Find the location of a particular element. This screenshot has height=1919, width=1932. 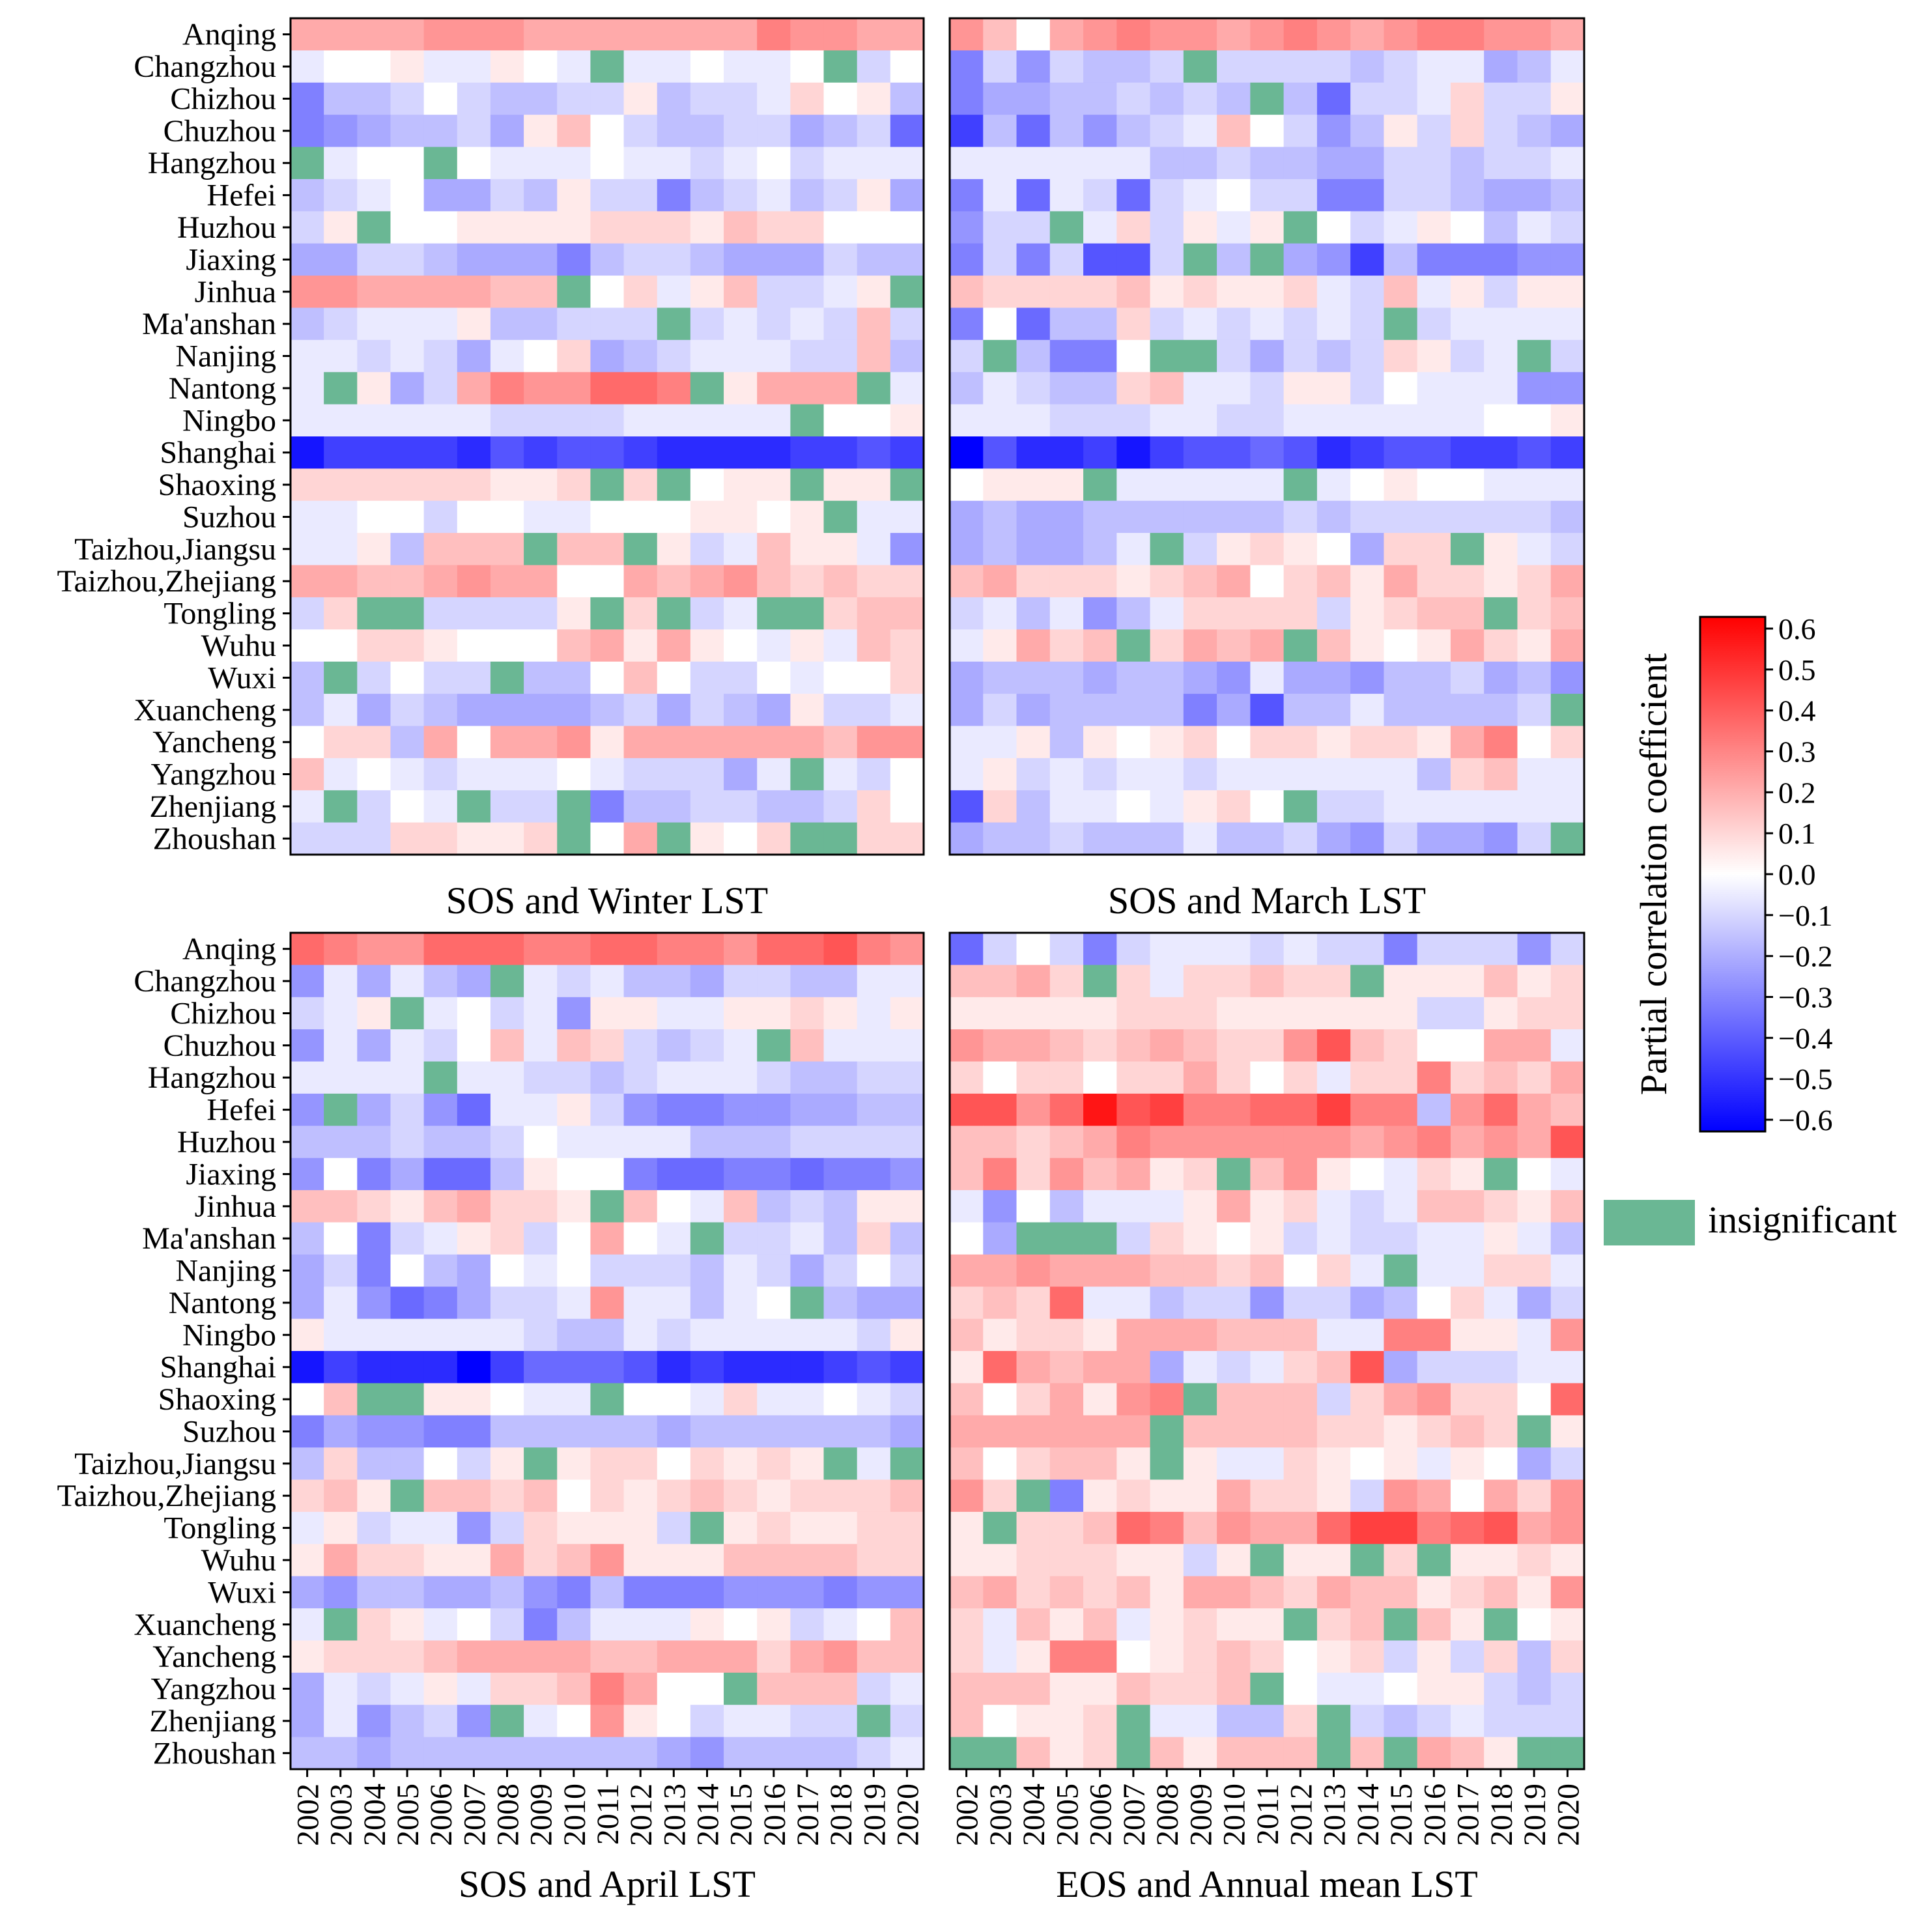

x-tick-label: 2005 is located at coordinates (408, 1815).